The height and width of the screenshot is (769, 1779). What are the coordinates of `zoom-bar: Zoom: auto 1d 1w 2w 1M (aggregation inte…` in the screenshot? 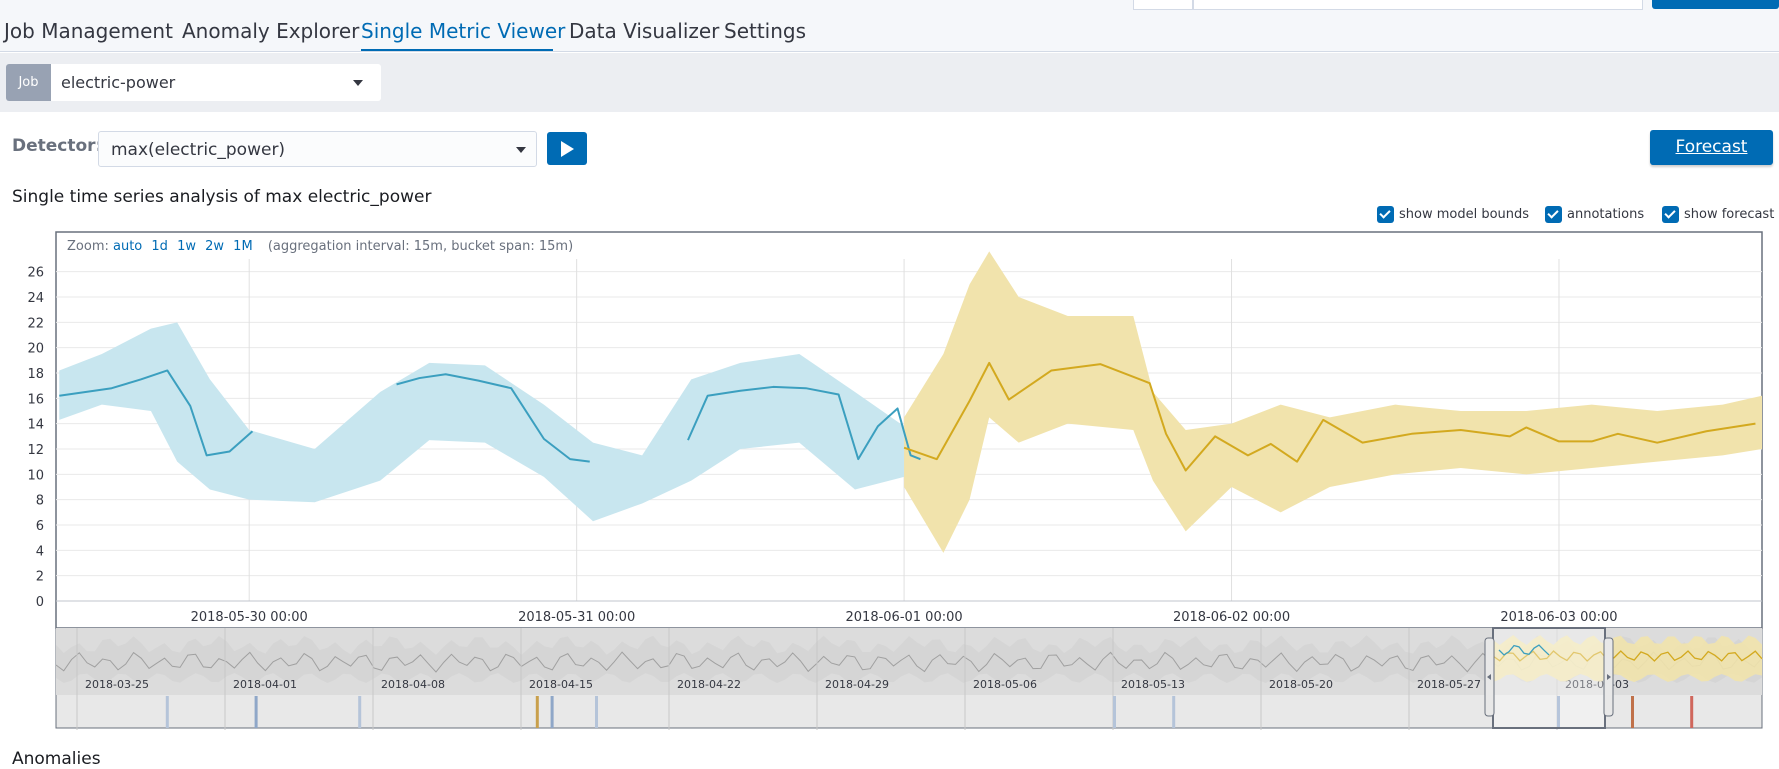 It's located at (320, 246).